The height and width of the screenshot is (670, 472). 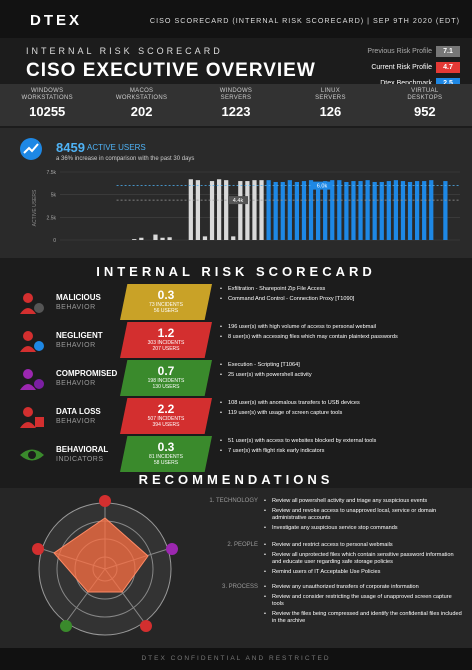 I want to click on category-name: MALICIOUS, so click(x=78, y=297).